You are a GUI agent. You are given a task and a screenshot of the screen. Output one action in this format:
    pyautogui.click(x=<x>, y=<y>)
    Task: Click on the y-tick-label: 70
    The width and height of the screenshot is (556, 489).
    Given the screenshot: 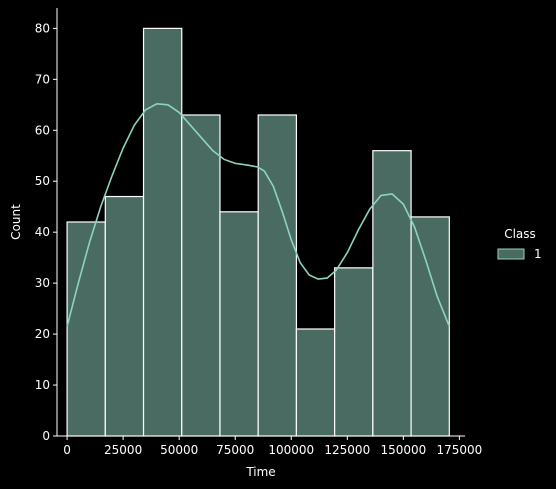 What is the action you would take?
    pyautogui.click(x=42, y=79)
    